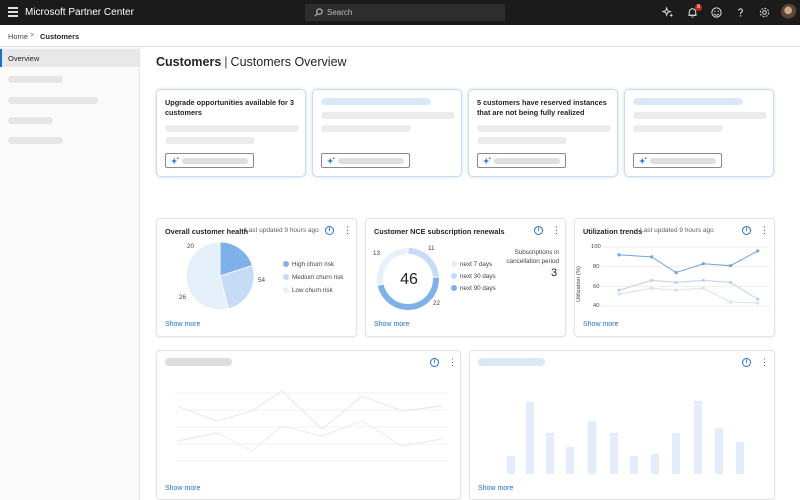 Image resolution: width=800 pixels, height=500 pixels. Describe the element at coordinates (237, 287) in the screenshot. I see `pie-slice-medium-churn-risk` at that location.